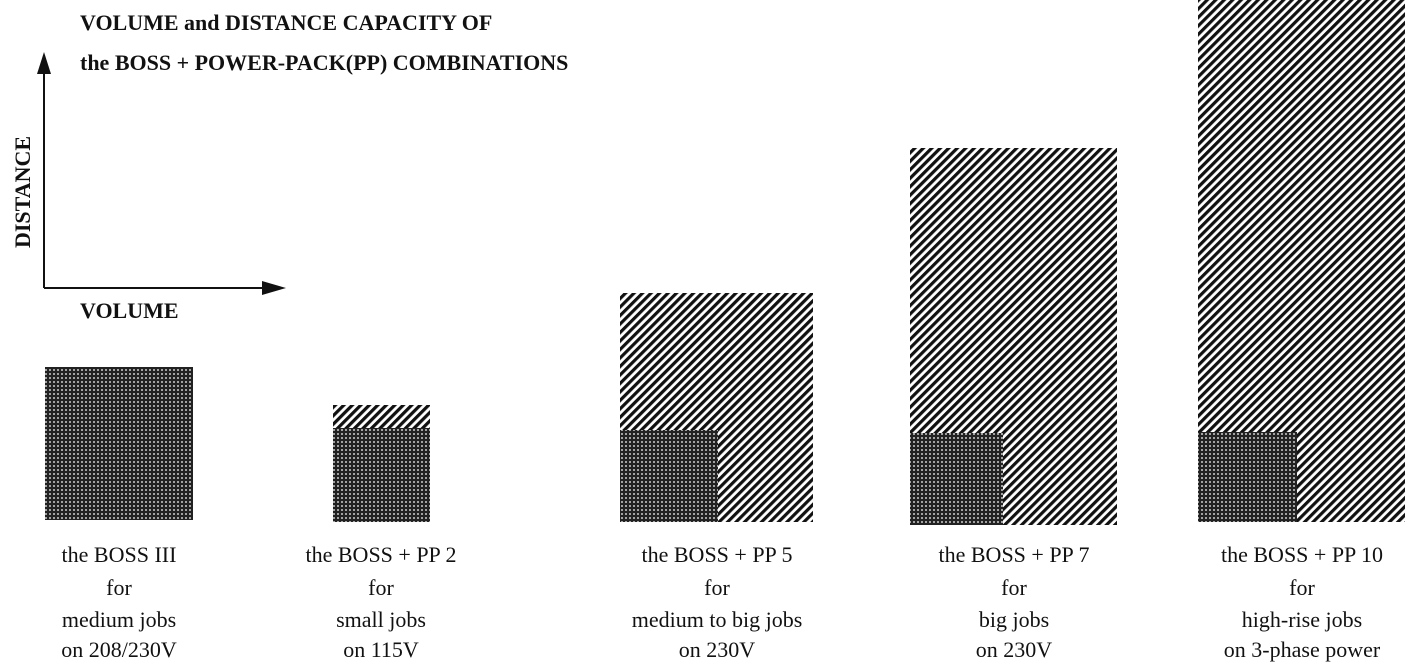 The width and height of the screenshot is (1423, 668). Describe the element at coordinates (1014, 619) in the screenshot. I see `caption-line: big jobs` at that location.